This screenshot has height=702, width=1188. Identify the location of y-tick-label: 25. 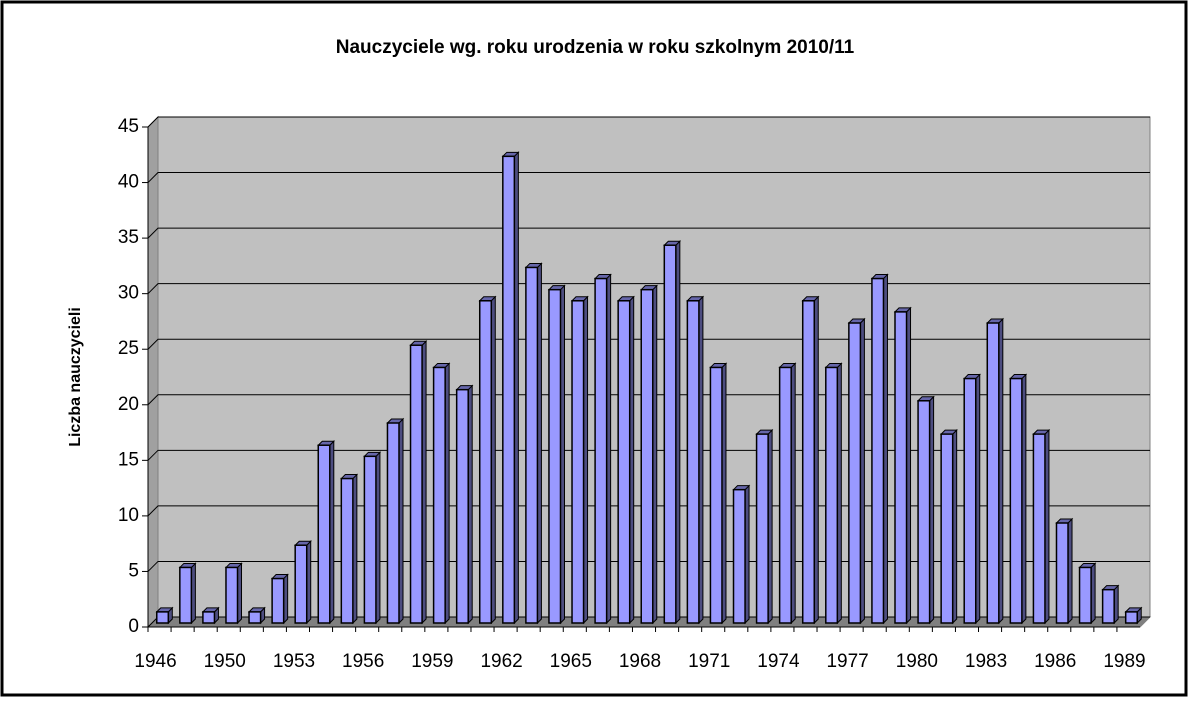
(128, 348).